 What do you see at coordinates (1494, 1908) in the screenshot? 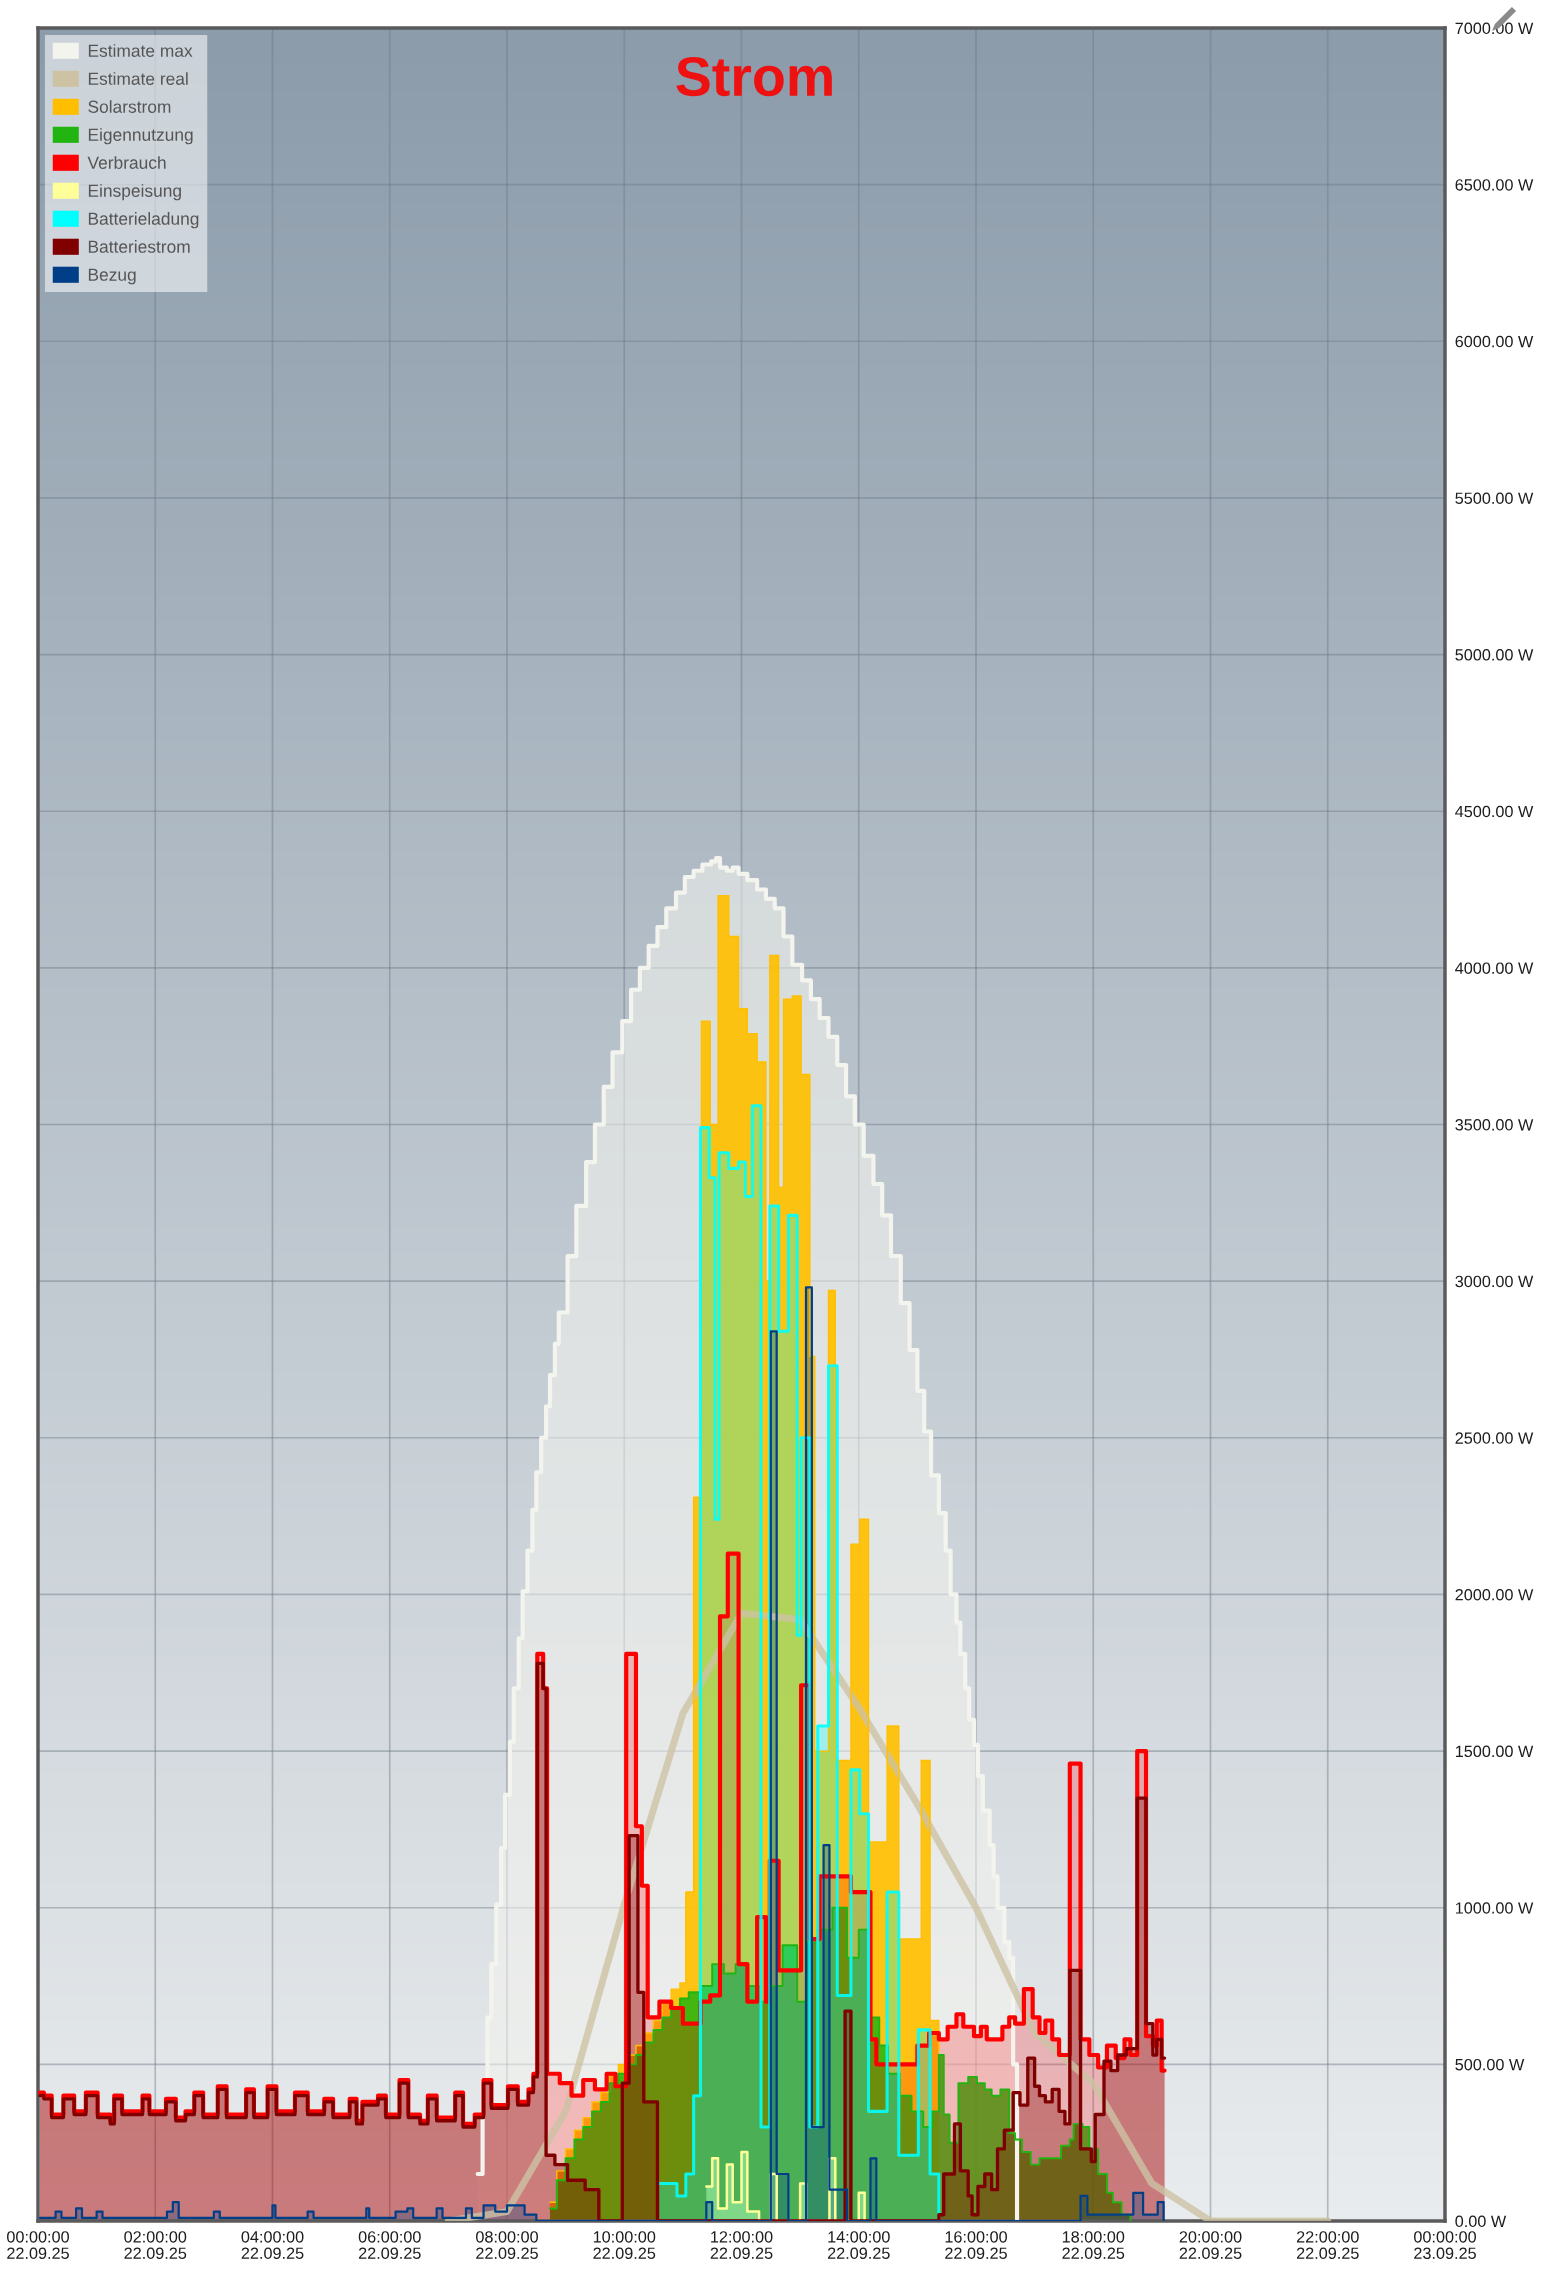
I see `y-tick-label: 1000.00 W` at bounding box center [1494, 1908].